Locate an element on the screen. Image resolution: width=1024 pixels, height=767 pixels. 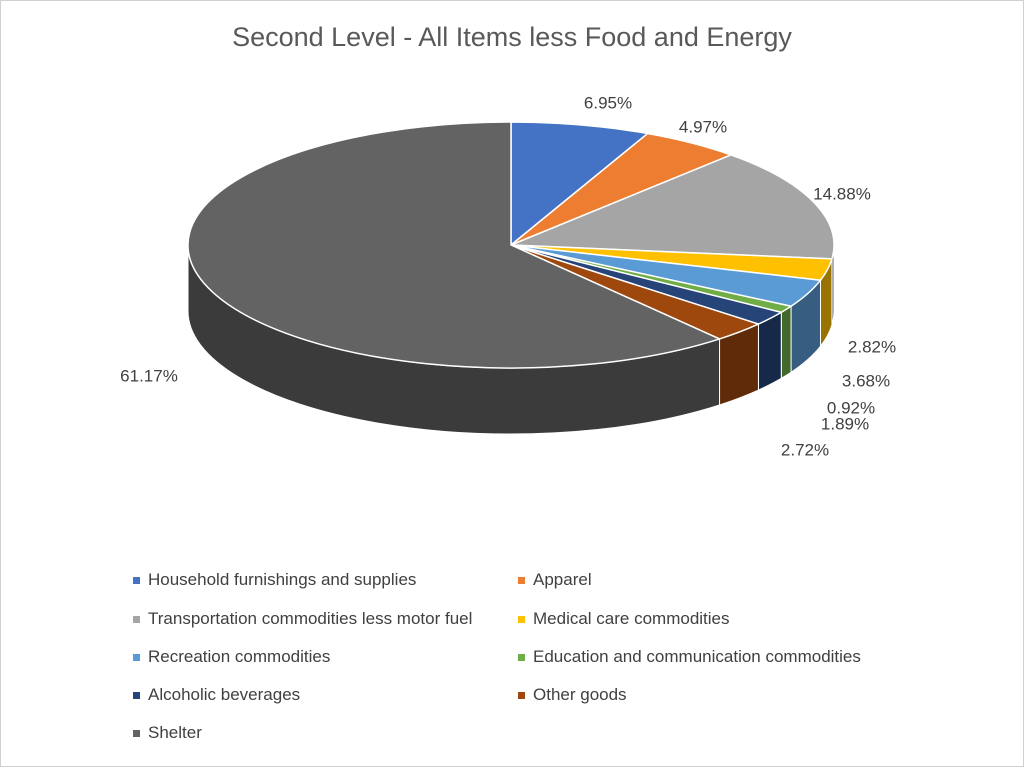
pie-slice-transportation-commodities-less-motor-fuel is located at coordinates (672, 207).